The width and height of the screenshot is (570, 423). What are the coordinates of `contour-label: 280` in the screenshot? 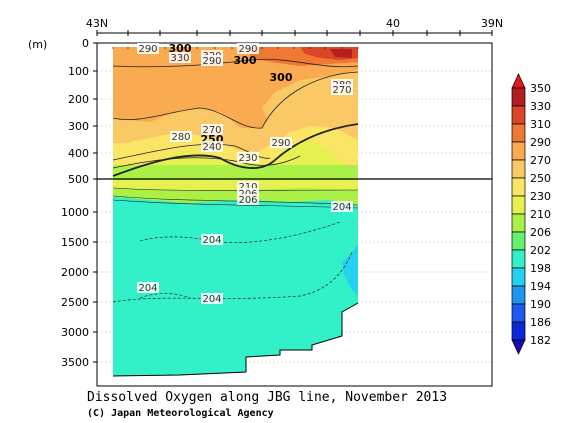 It's located at (180, 137).